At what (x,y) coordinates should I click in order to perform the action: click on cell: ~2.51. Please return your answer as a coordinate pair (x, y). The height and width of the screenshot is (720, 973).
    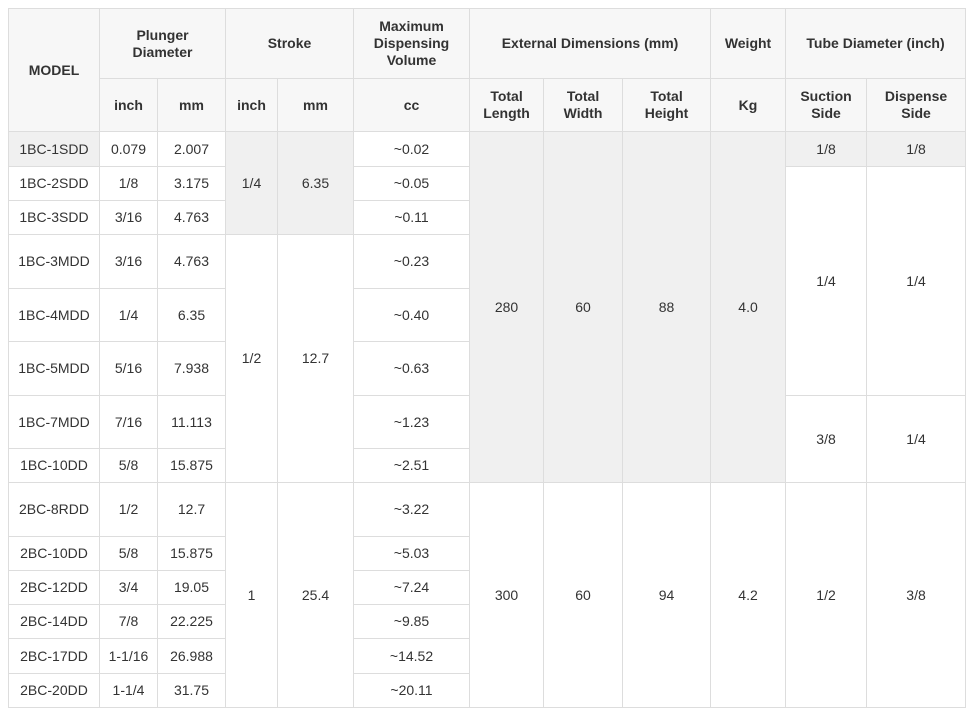
    Looking at the image, I should click on (412, 465).